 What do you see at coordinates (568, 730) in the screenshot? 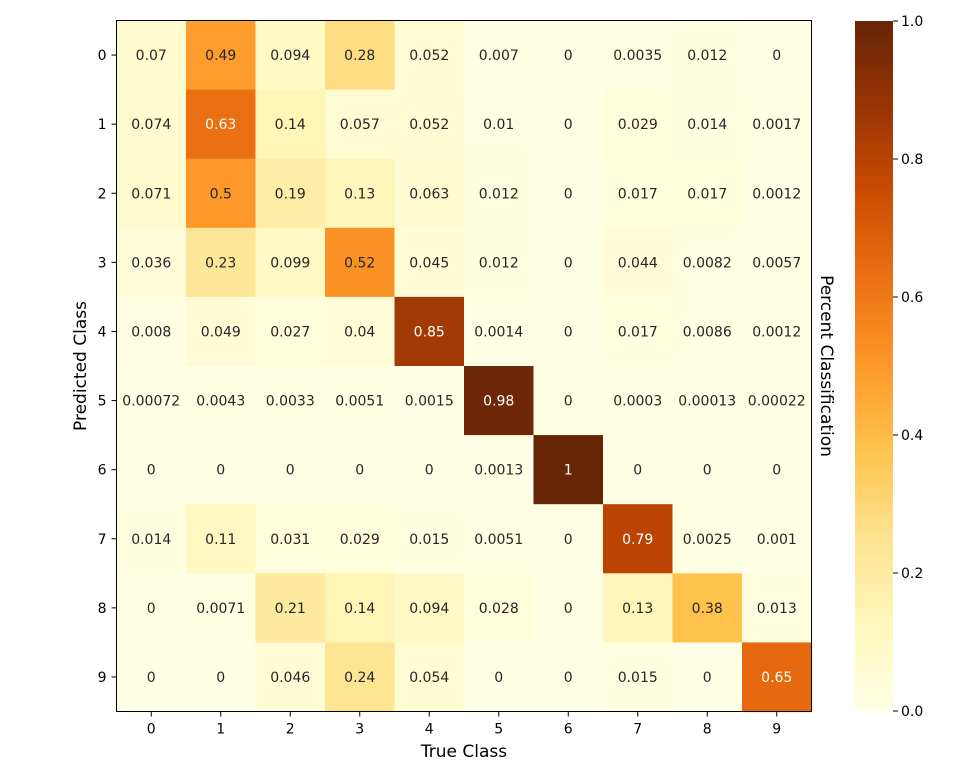
I see `x-tick-label: 6` at bounding box center [568, 730].